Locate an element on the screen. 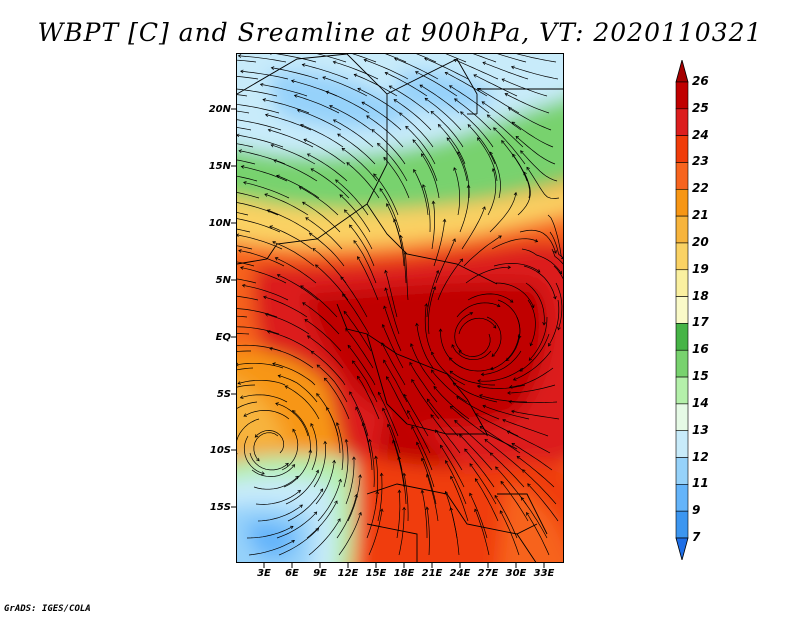 Image resolution: width=800 pixels, height=618 pixels. colorbar-level-label: 15 is located at coordinates (700, 376).